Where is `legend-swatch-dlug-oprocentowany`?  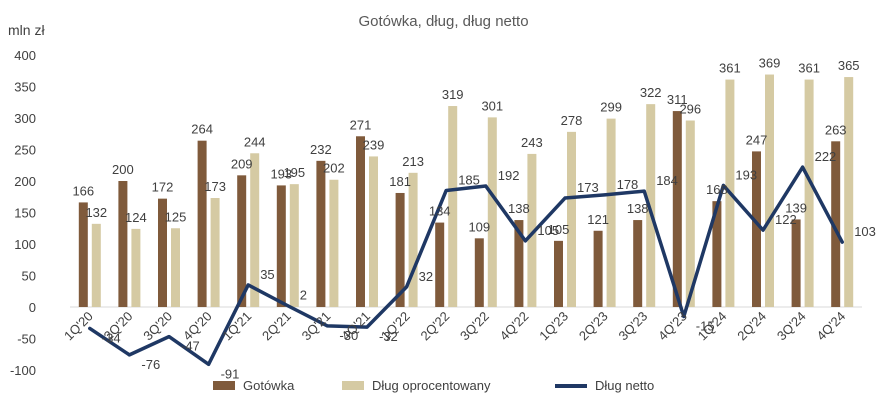 legend-swatch-dlug-oprocentowany is located at coordinates (353, 386).